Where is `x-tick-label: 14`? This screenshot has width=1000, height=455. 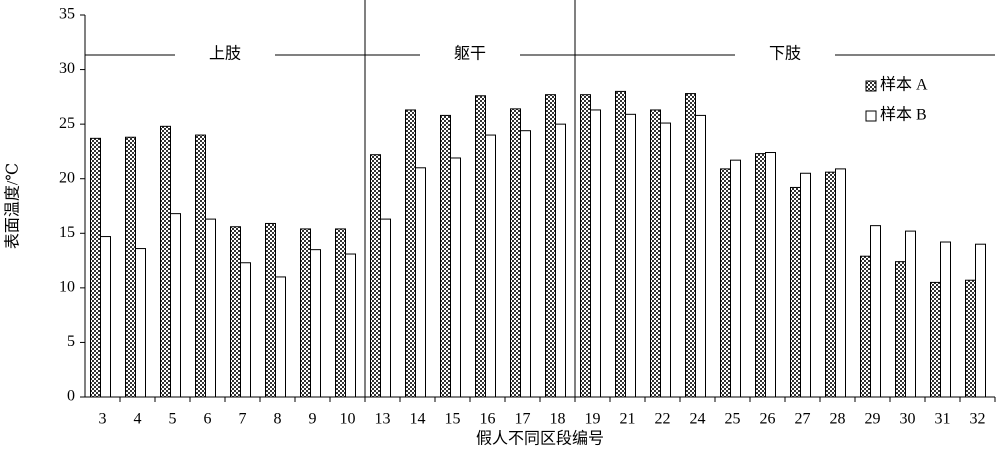 x-tick-label: 14 is located at coordinates (418, 419).